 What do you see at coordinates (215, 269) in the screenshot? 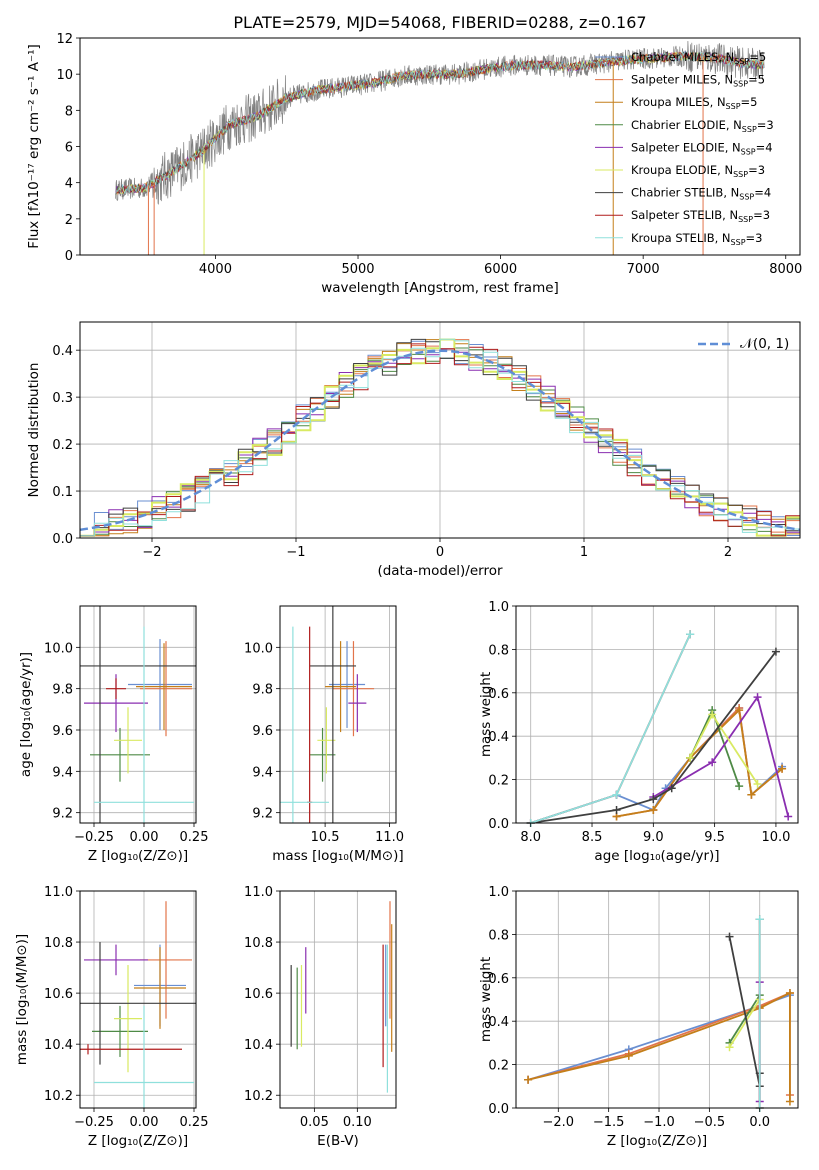
I see `x-tick-label: 4000` at bounding box center [215, 269].